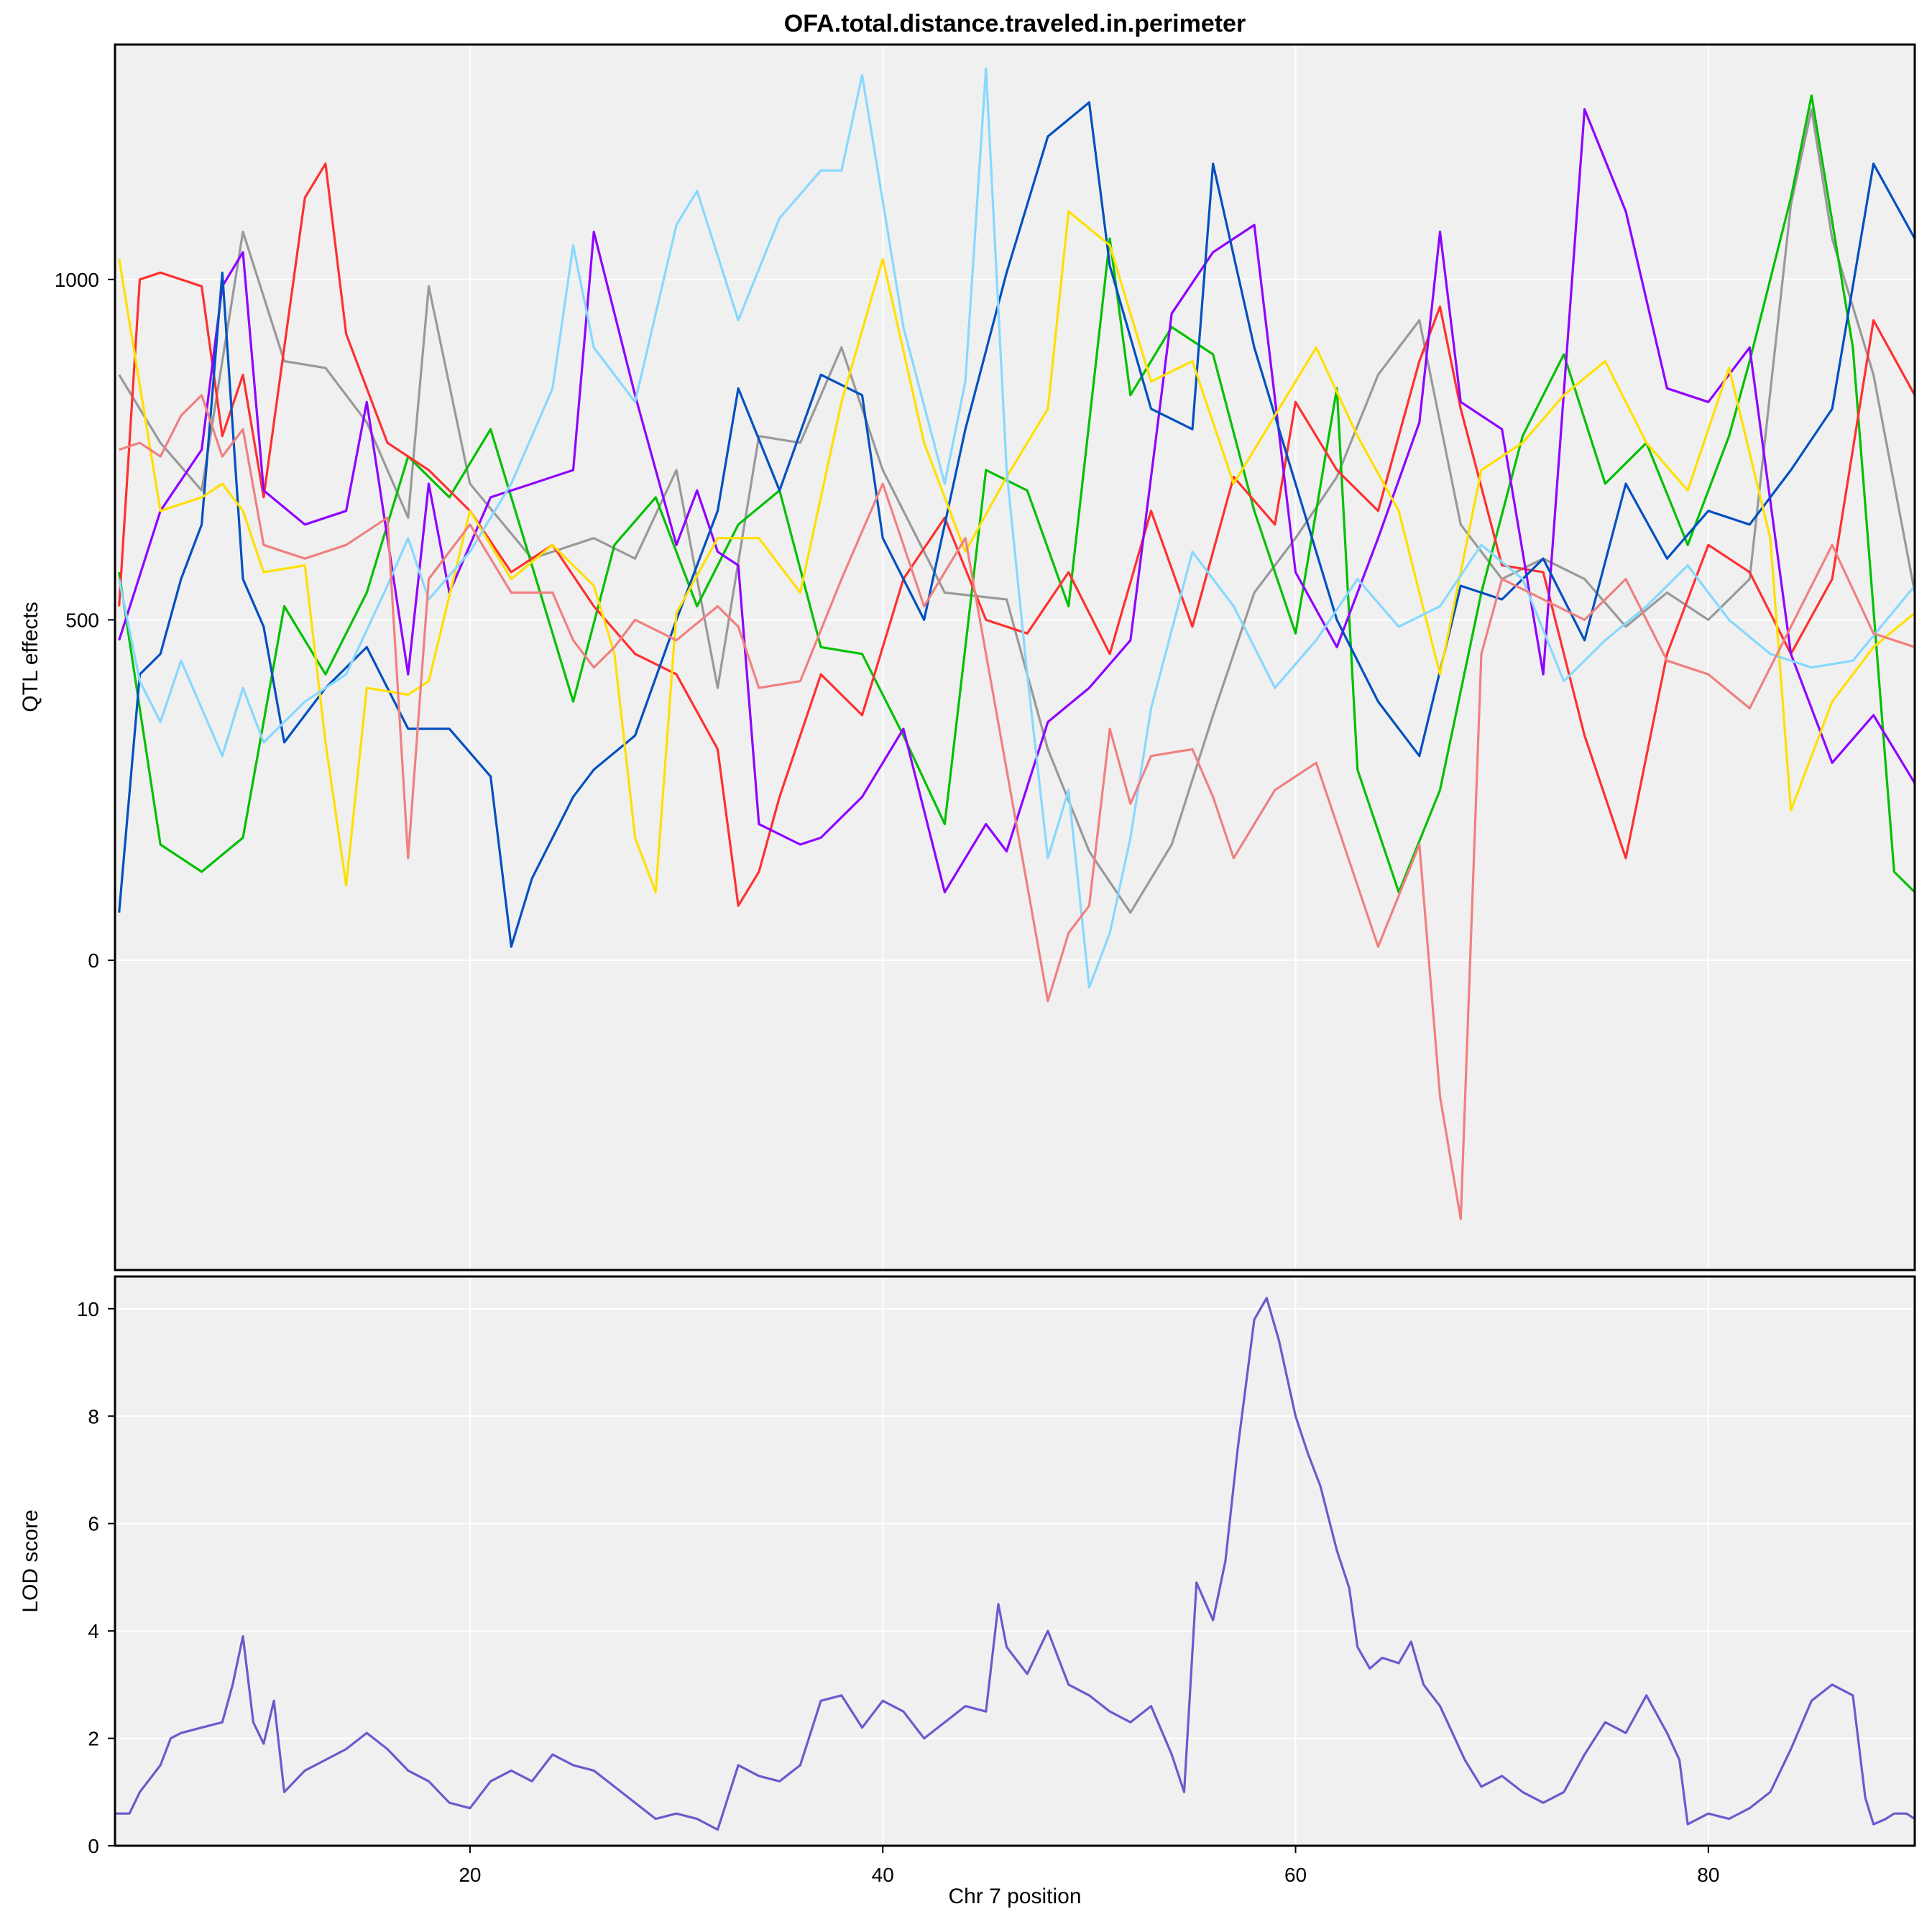 This screenshot has height=1932, width=1932. Describe the element at coordinates (93, 960) in the screenshot. I see `qtl-effects-y-tick-label: 0` at that location.